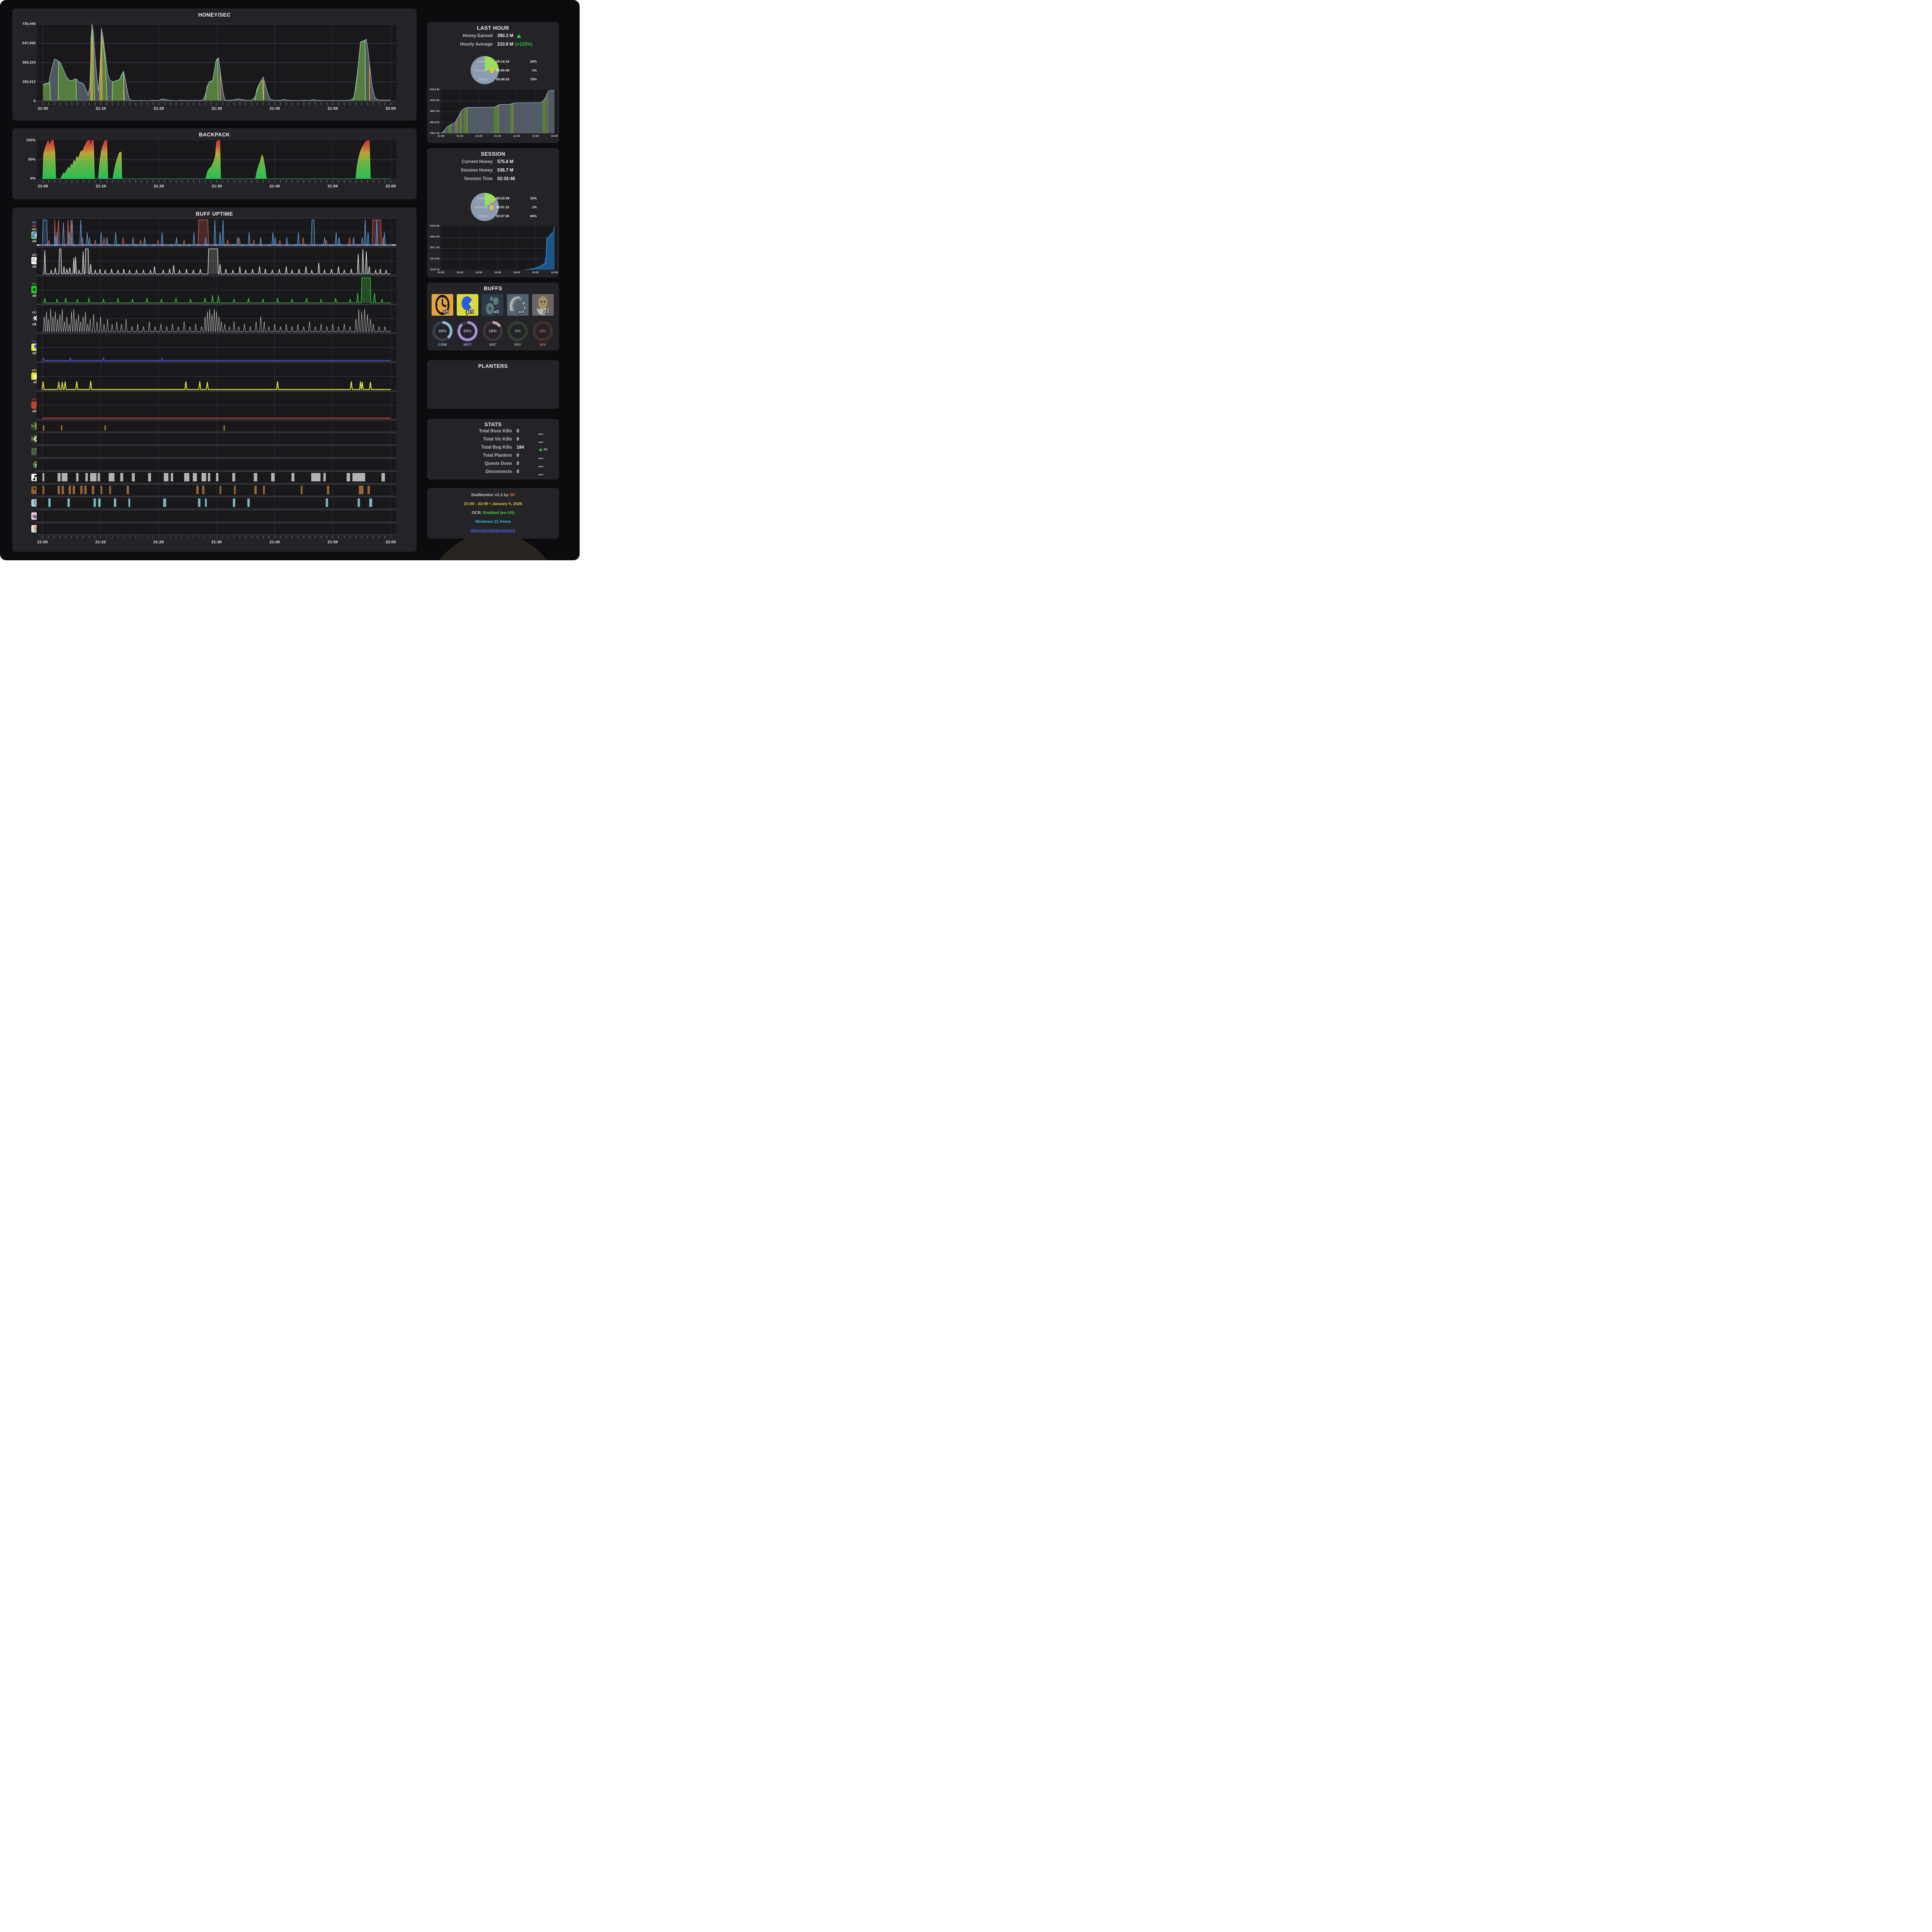 This screenshot has width=1932, height=1932. I want to click on stat-label: Total Planters, so click(498, 456).